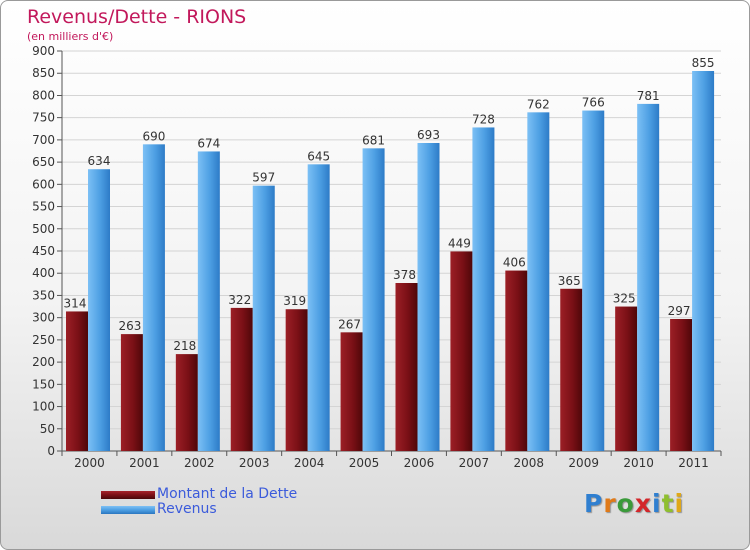 Image resolution: width=750 pixels, height=550 pixels. What do you see at coordinates (625, 503) in the screenshot?
I see `logo-letter: o` at bounding box center [625, 503].